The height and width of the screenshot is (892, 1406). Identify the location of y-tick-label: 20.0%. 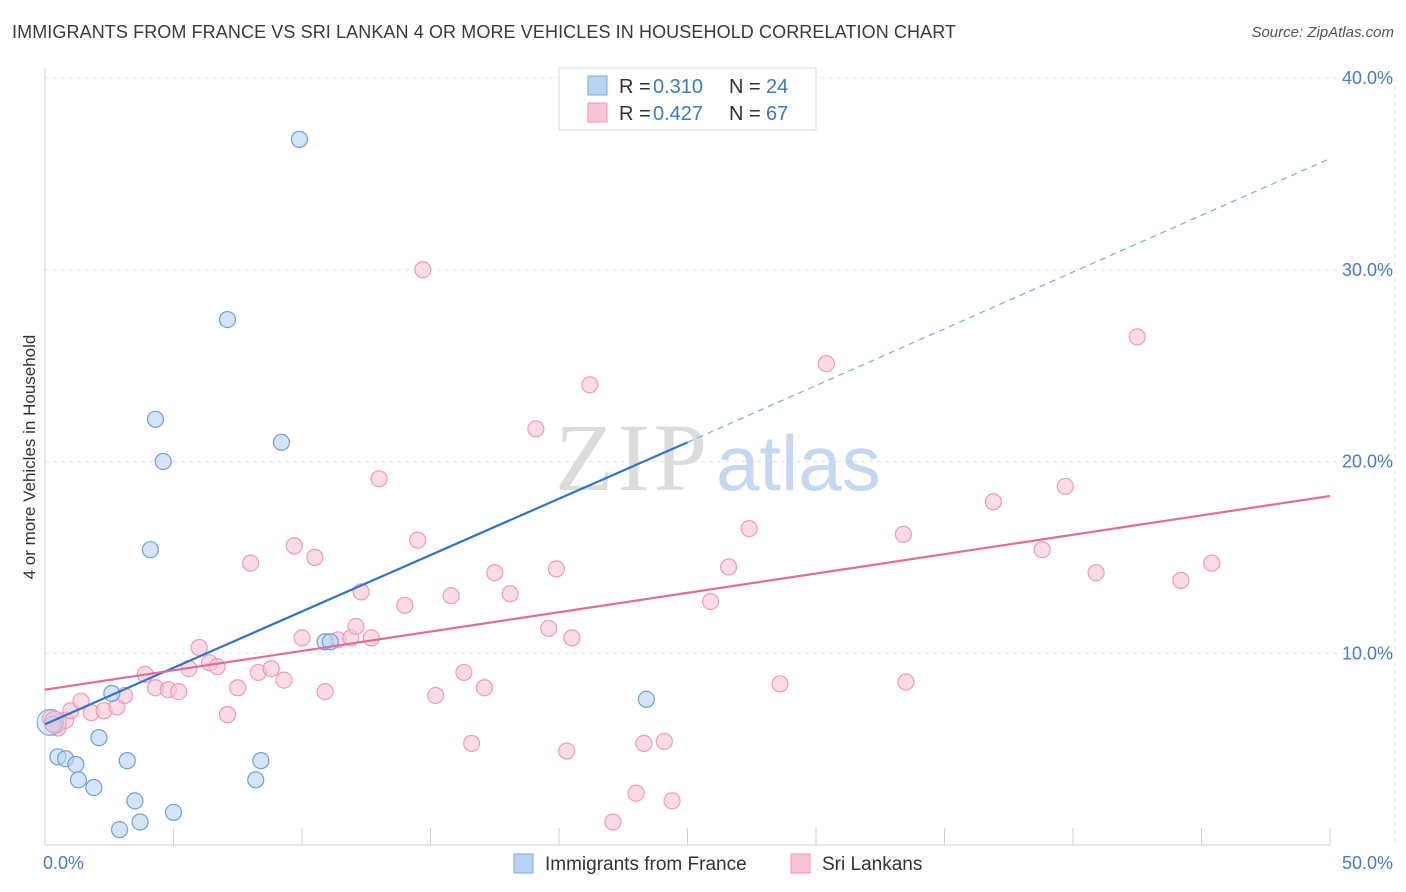
(1367, 462).